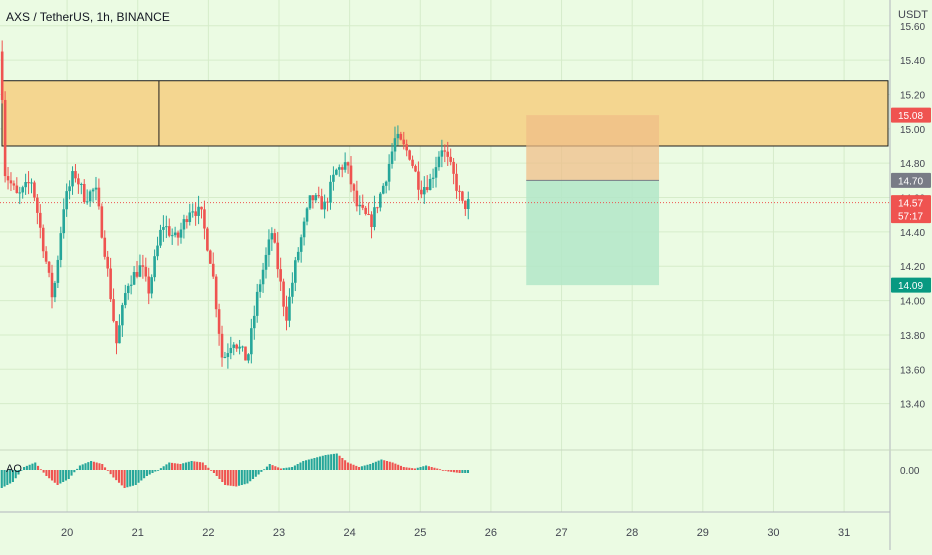 Image resolution: width=932 pixels, height=555 pixels. What do you see at coordinates (445, 113) in the screenshot?
I see `resistance-zone` at bounding box center [445, 113].